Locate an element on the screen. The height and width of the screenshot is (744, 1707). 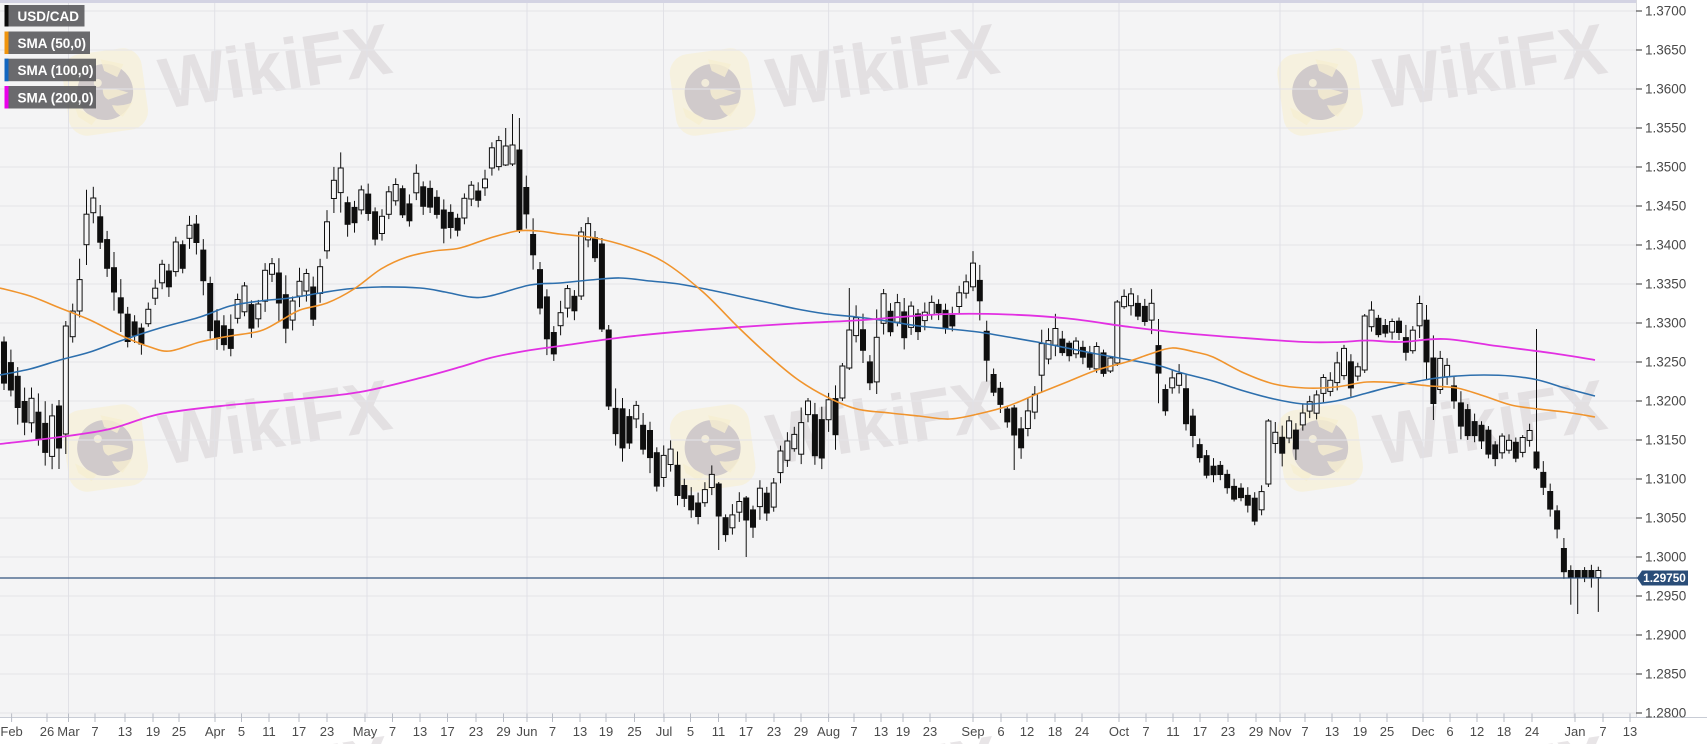
svg-text: Jun is located at coordinates (527, 731).